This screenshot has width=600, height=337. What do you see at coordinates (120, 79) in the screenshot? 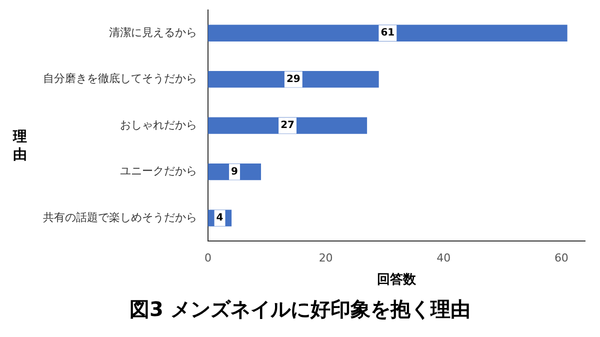
I see `y-tick-label: 自分磨きを徹底してそうだから` at bounding box center [120, 79].